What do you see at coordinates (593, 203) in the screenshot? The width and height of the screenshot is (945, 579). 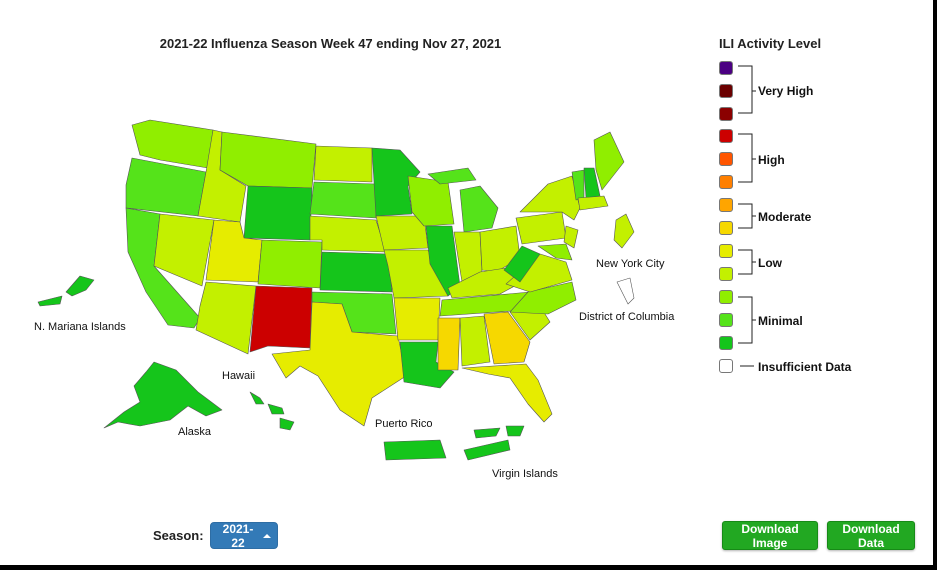 I see `state-massachusetts` at bounding box center [593, 203].